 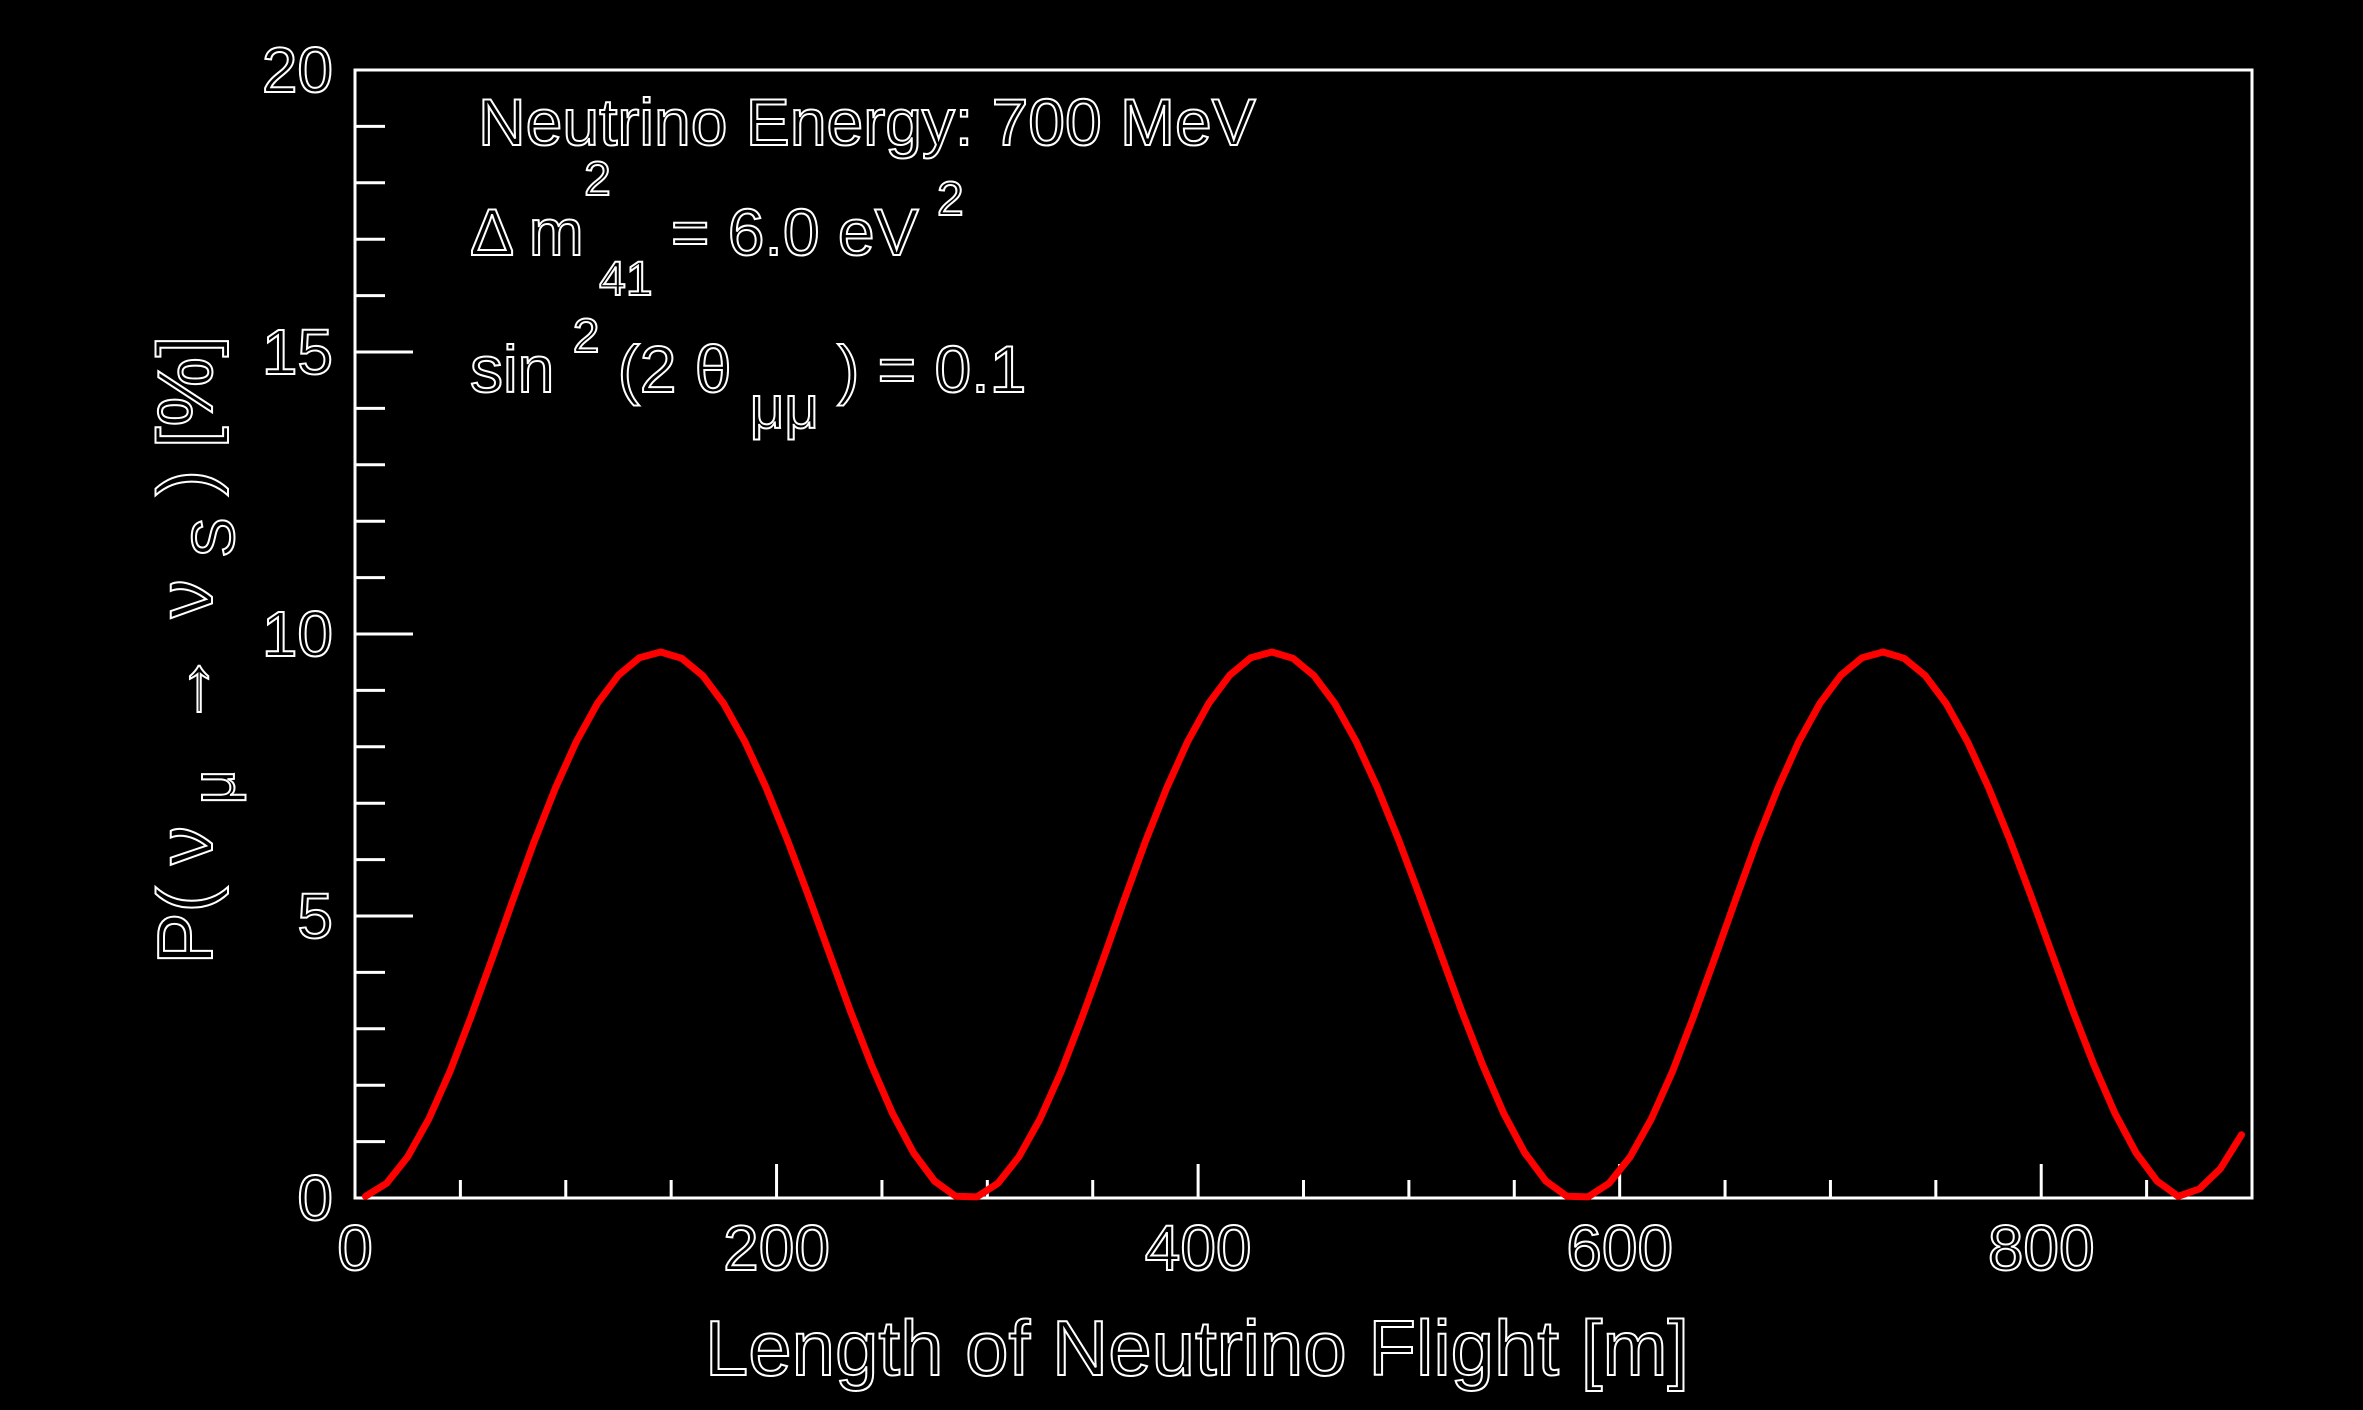 I want to click on annotation-mass-splitting: Δ m 2 41 = 6.0 eV 2, so click(x=717, y=222).